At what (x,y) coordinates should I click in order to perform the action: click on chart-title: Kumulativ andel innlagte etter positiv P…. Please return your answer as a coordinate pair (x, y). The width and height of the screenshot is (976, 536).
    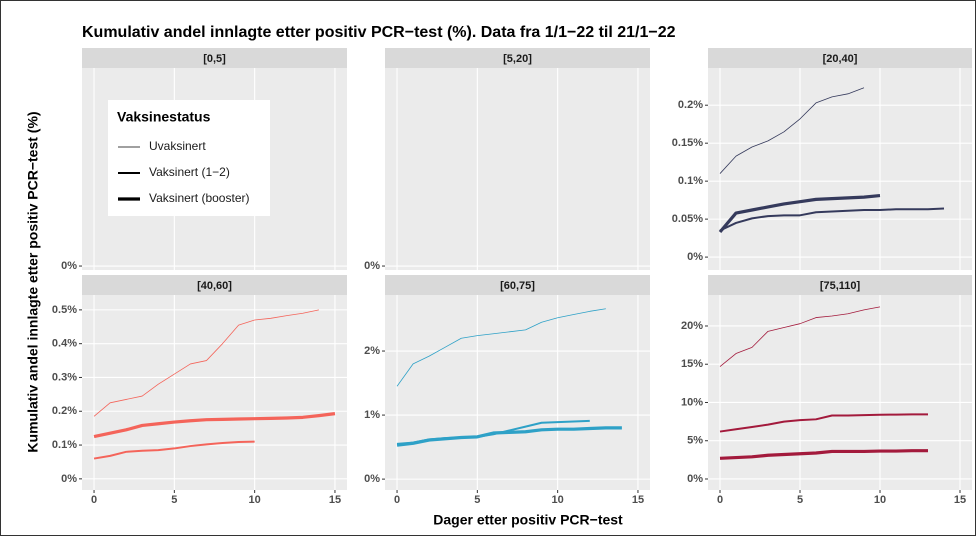
    Looking at the image, I should click on (379, 32).